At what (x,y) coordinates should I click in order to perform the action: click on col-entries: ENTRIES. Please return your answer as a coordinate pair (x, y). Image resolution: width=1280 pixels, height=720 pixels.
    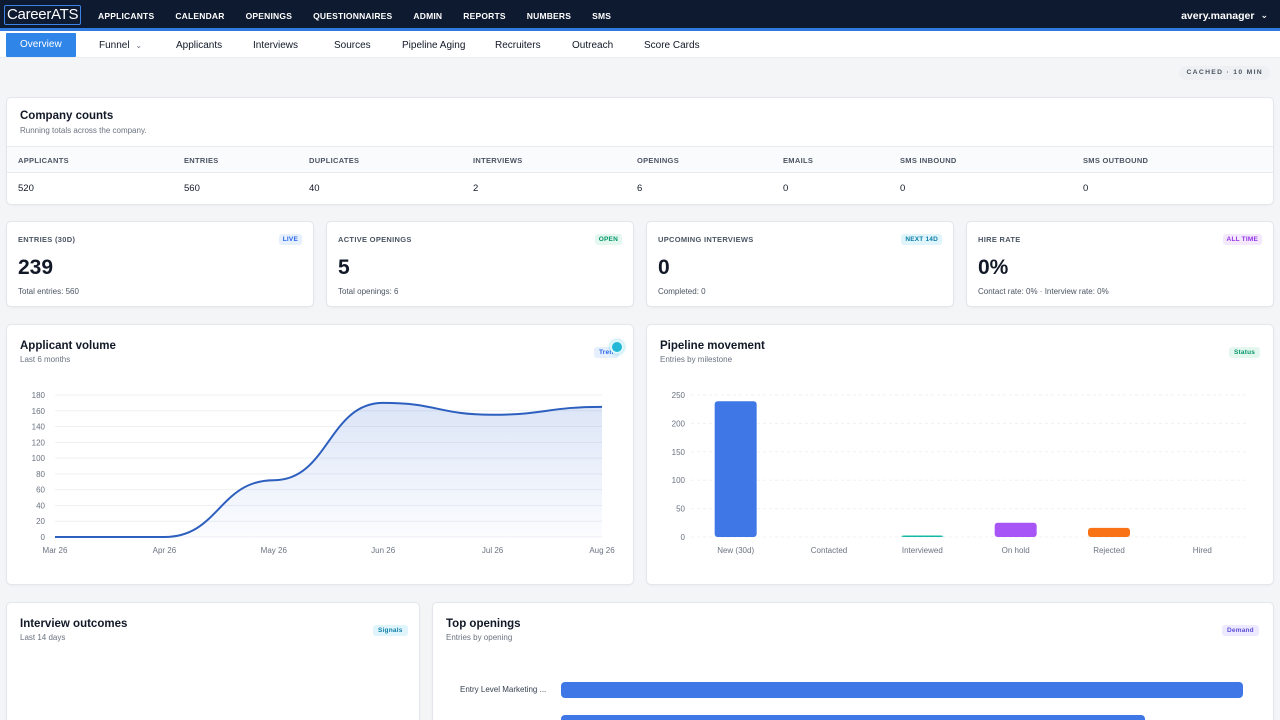
    Looking at the image, I should click on (201, 160).